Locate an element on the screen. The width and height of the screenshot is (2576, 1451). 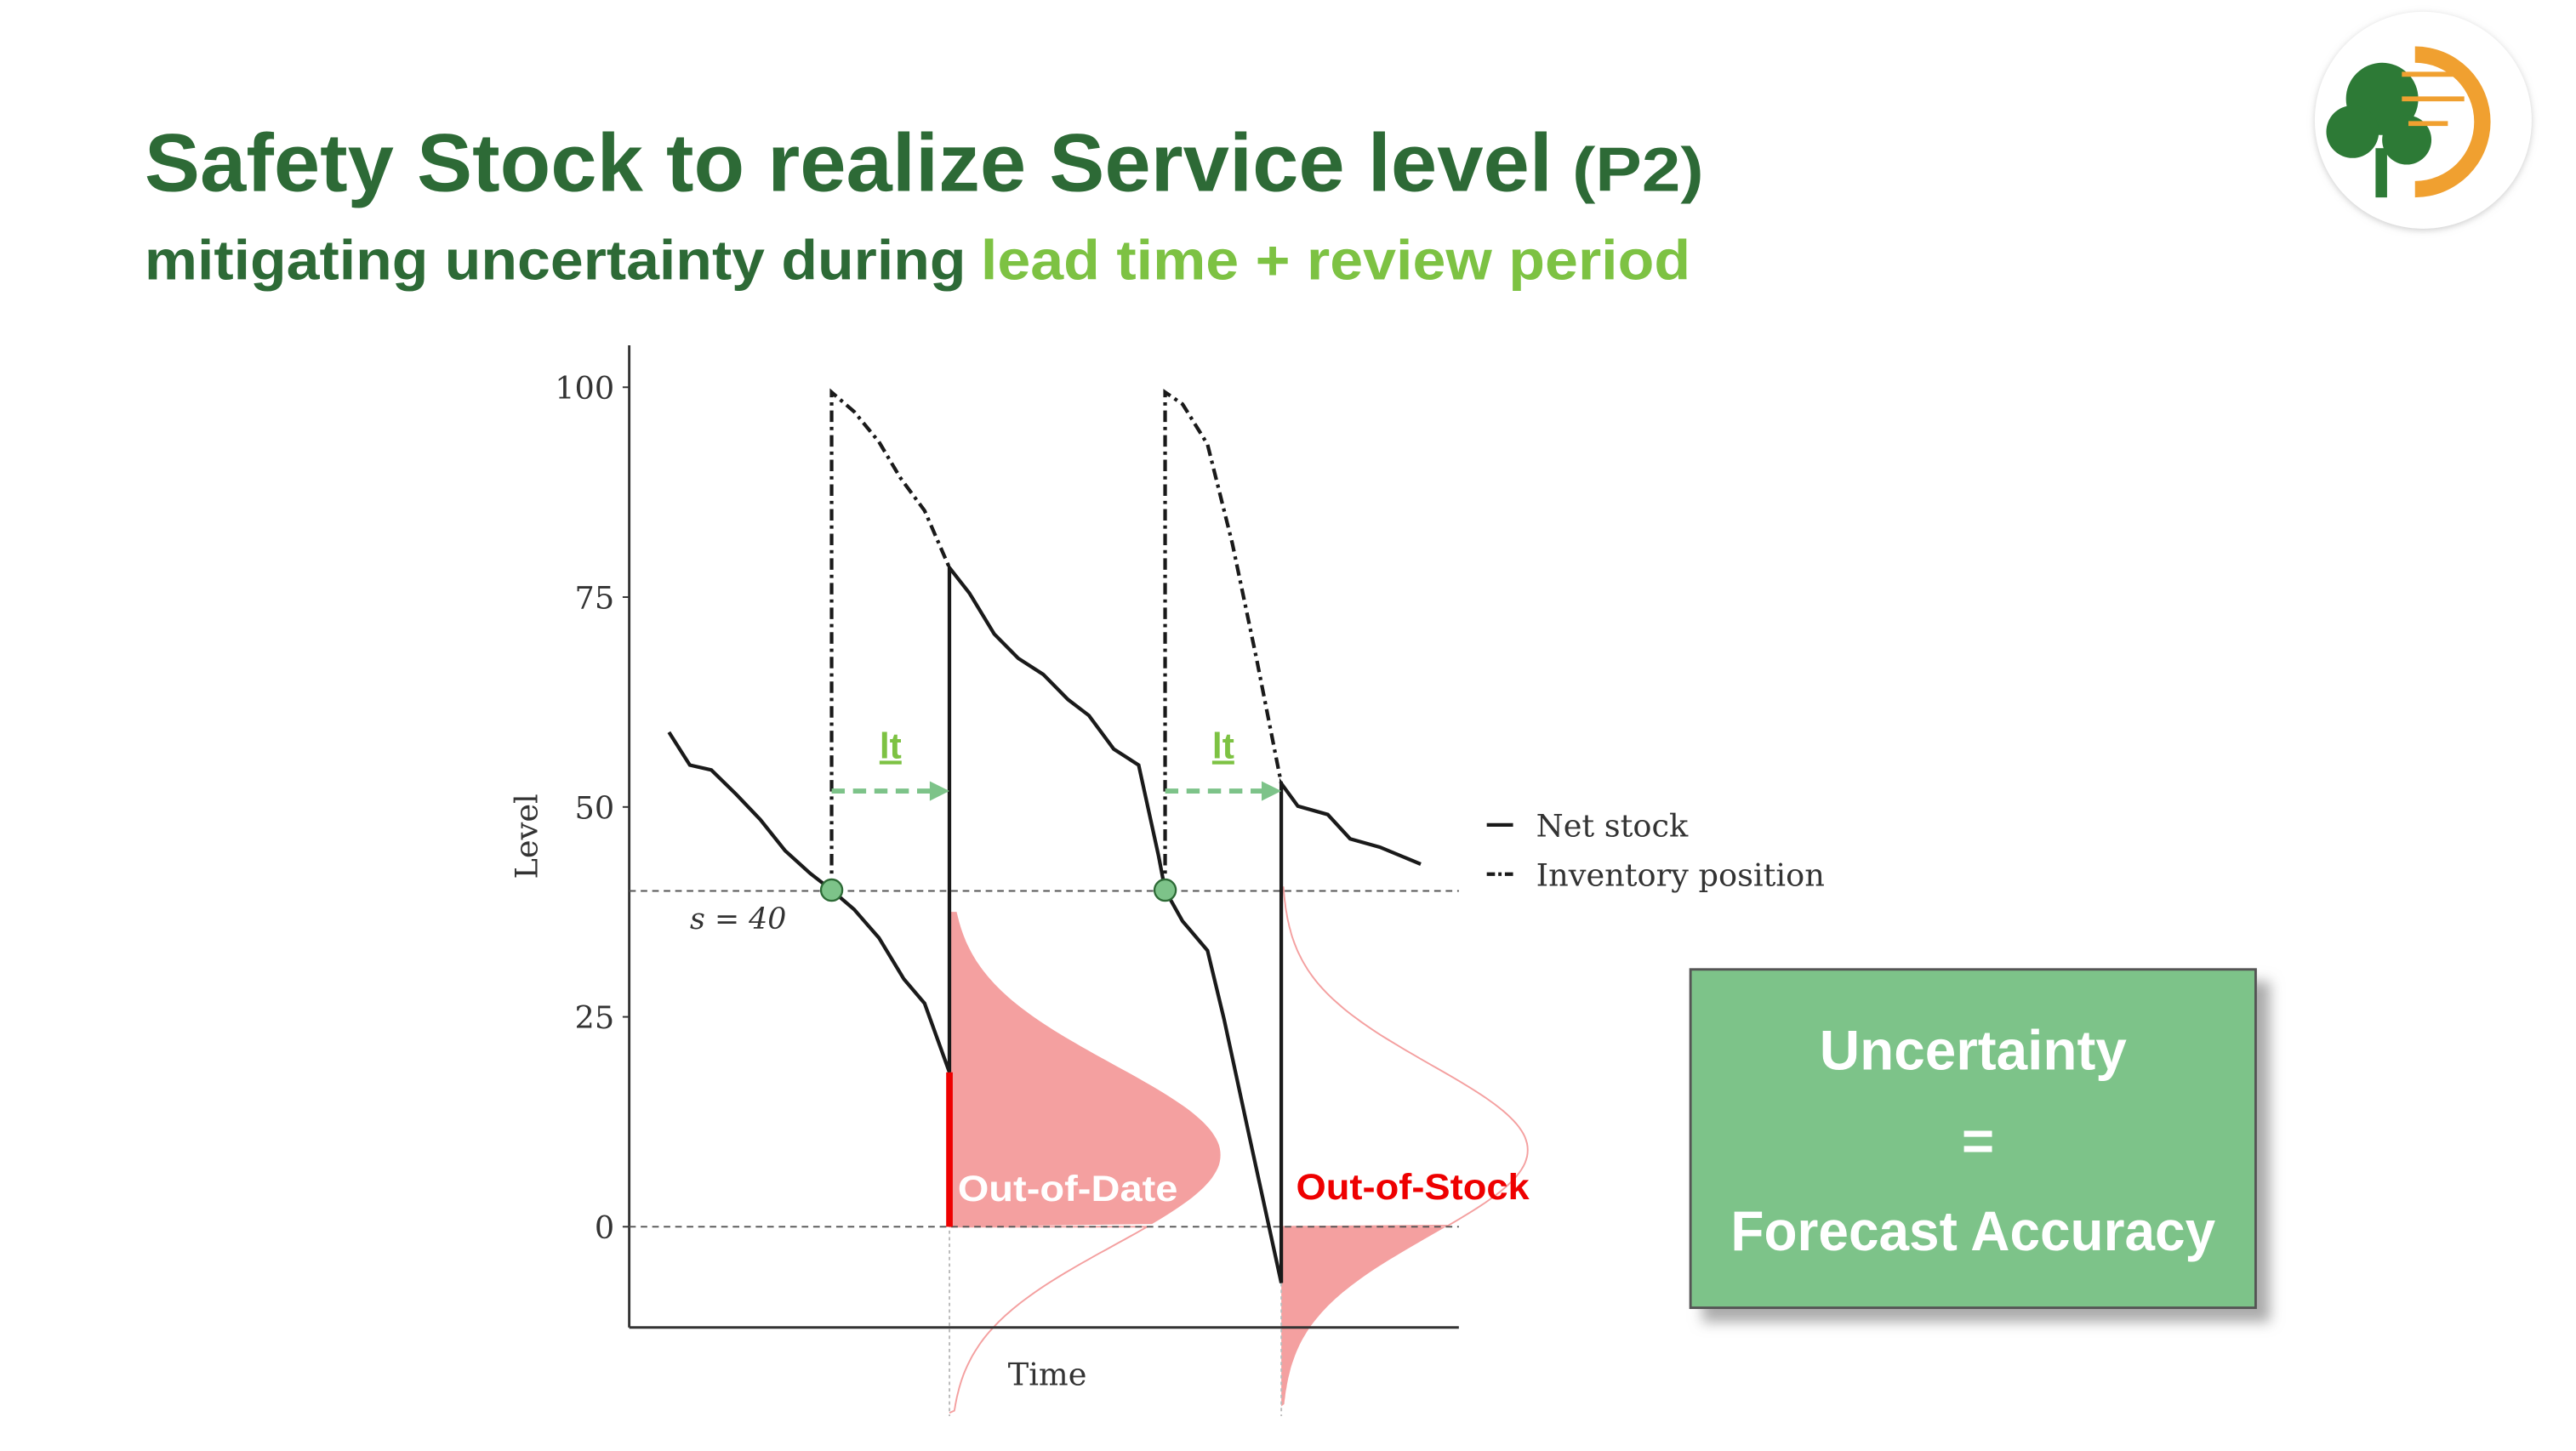
legend-label: Inventory position is located at coordinates (1680, 874).